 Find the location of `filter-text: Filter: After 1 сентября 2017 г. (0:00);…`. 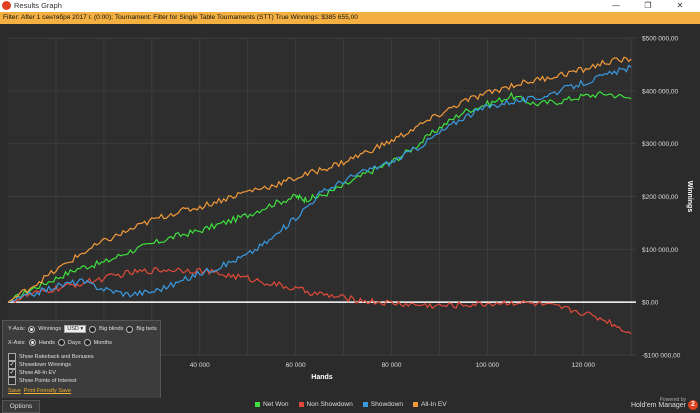

filter-text: Filter: After 1 сентября 2017 г. (0:00);… is located at coordinates (180, 17).